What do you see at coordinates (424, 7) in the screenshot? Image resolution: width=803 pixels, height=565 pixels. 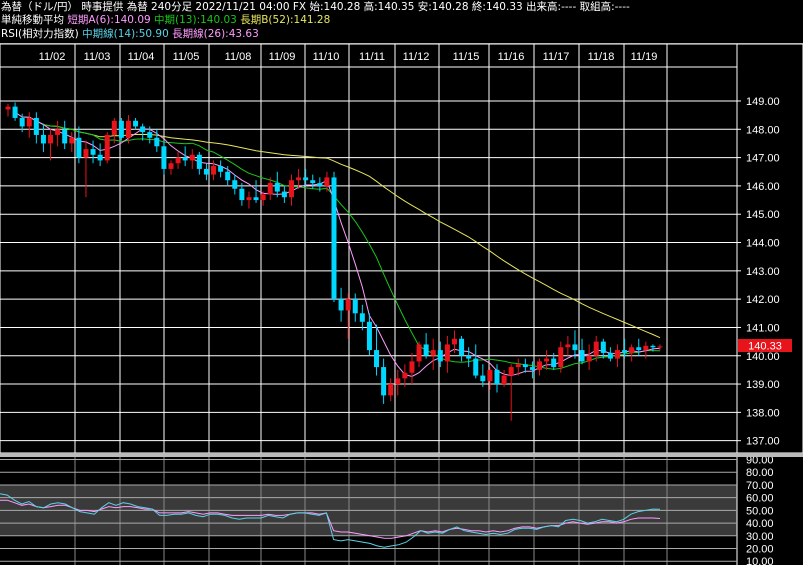 I see `low-label: 安:` at bounding box center [424, 7].